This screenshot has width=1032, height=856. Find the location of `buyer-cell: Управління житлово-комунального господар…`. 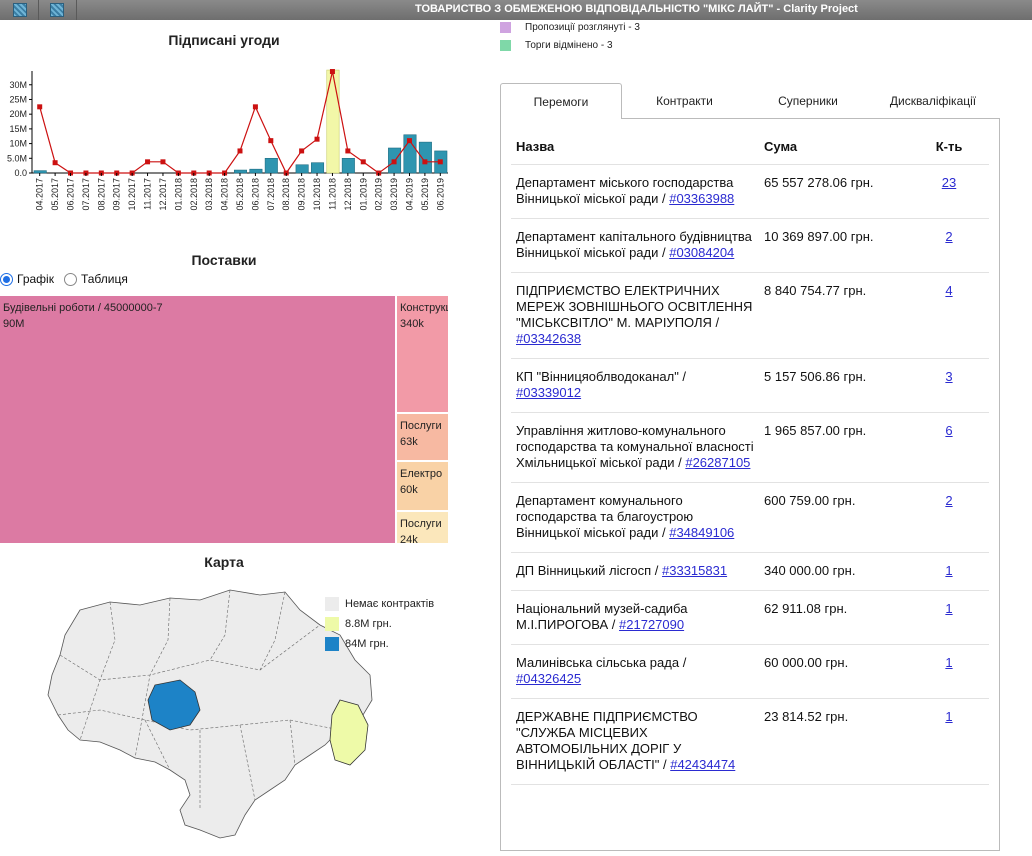

buyer-cell: Управління житлово-комунального господар… is located at coordinates (635, 447).